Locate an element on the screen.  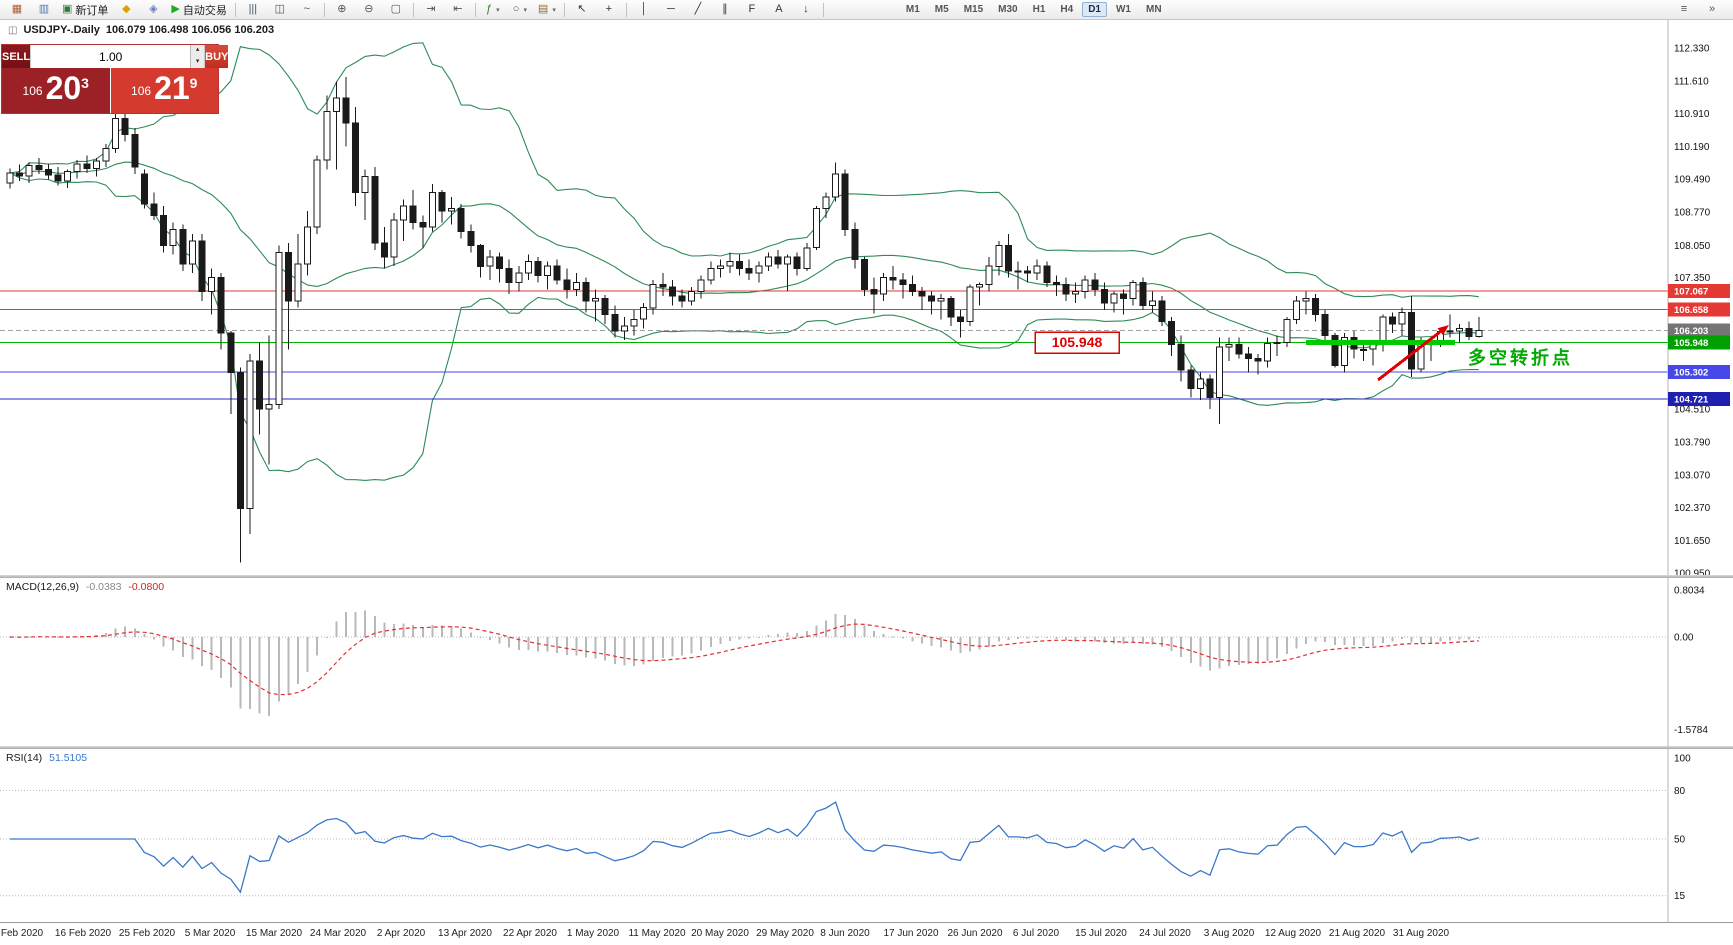
chart-shift-icon: ⇤ is located at coordinates (458, 9).